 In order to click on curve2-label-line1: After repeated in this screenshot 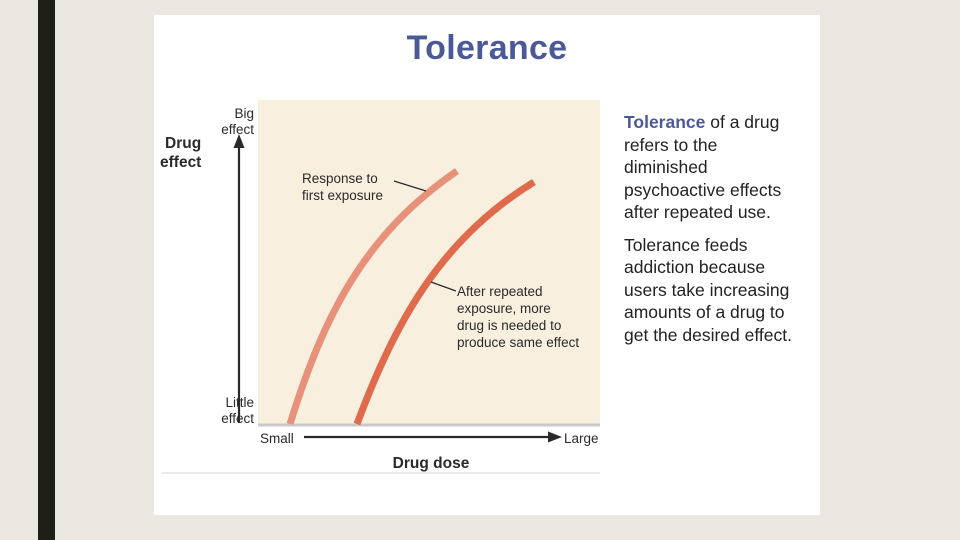, I will do `click(500, 291)`.